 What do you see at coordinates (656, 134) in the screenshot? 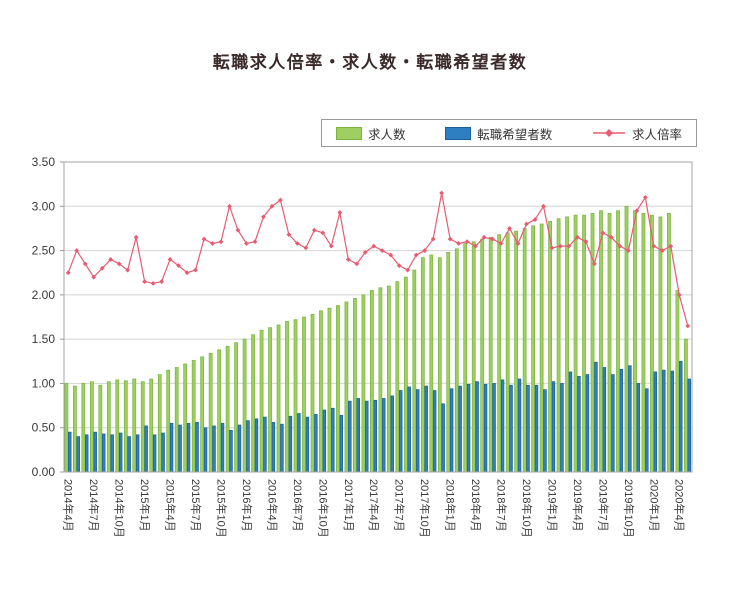
I see `legend-label-openings-ratio: 求人倍率` at bounding box center [656, 134].